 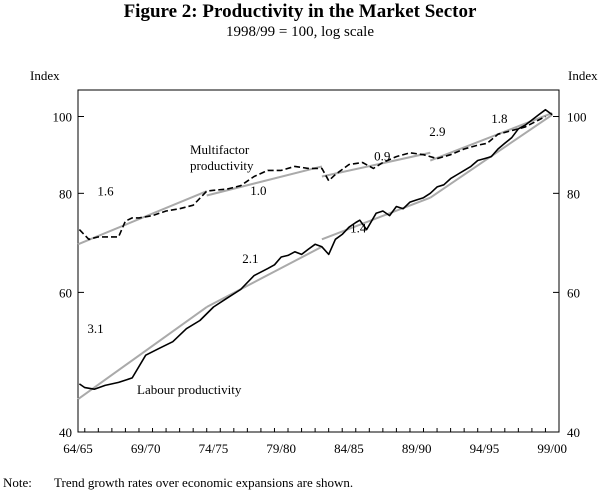 What do you see at coordinates (358, 227) in the screenshot?
I see `trend-rate-label-1-4: 1.4` at bounding box center [358, 227].